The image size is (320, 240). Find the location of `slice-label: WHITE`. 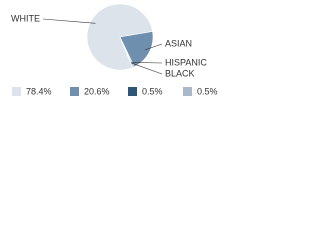

slice-label: WHITE is located at coordinates (25, 18).